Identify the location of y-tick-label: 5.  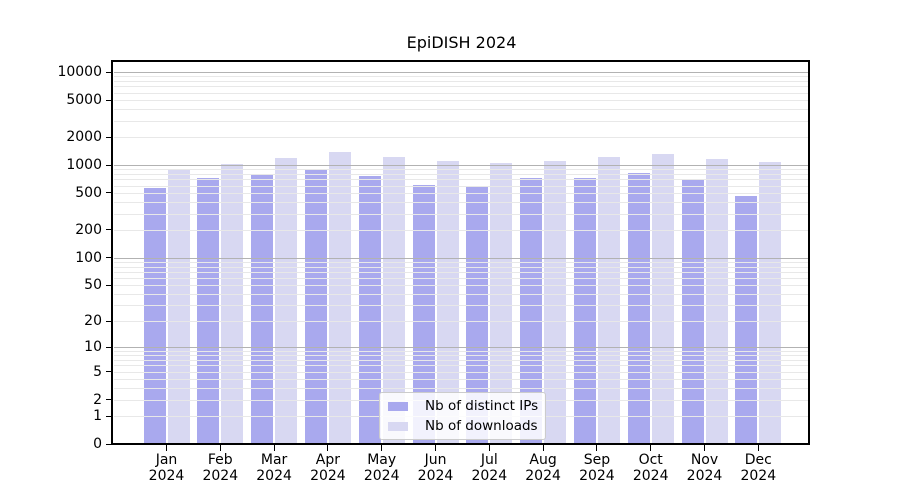
(97, 371).